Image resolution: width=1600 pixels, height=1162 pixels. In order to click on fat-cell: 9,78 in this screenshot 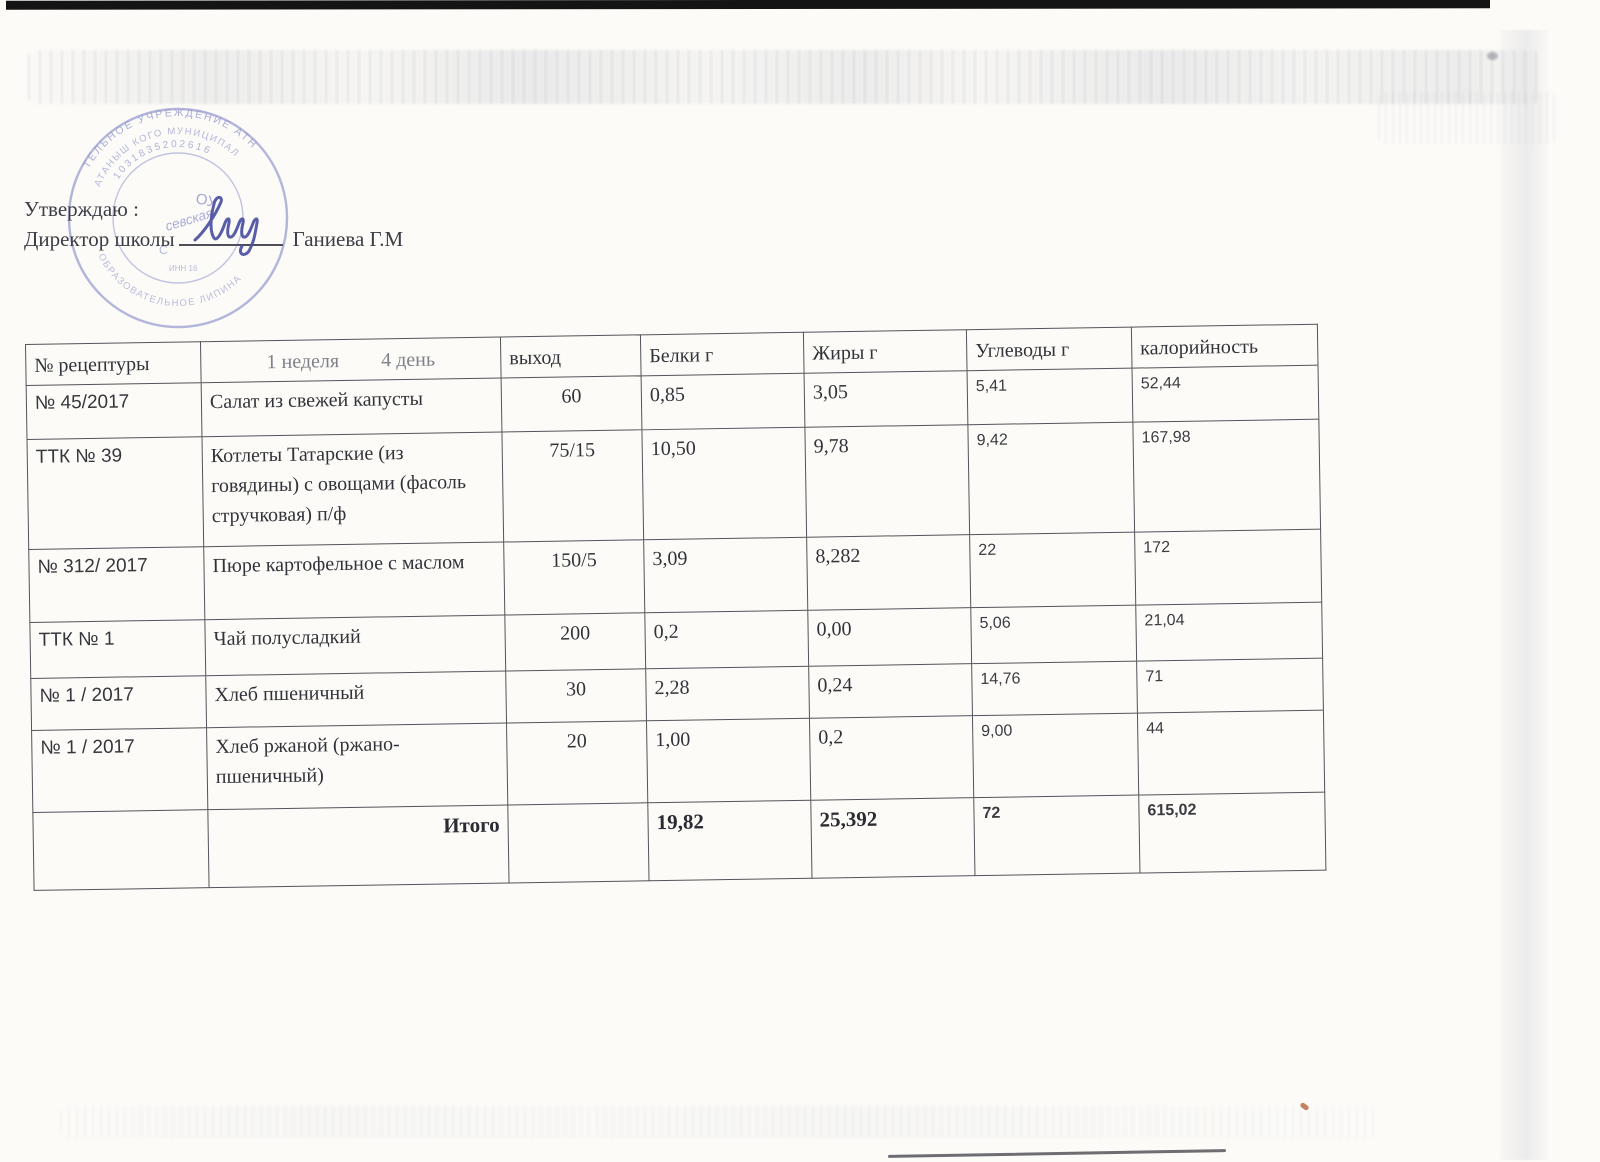, I will do `click(887, 481)`.